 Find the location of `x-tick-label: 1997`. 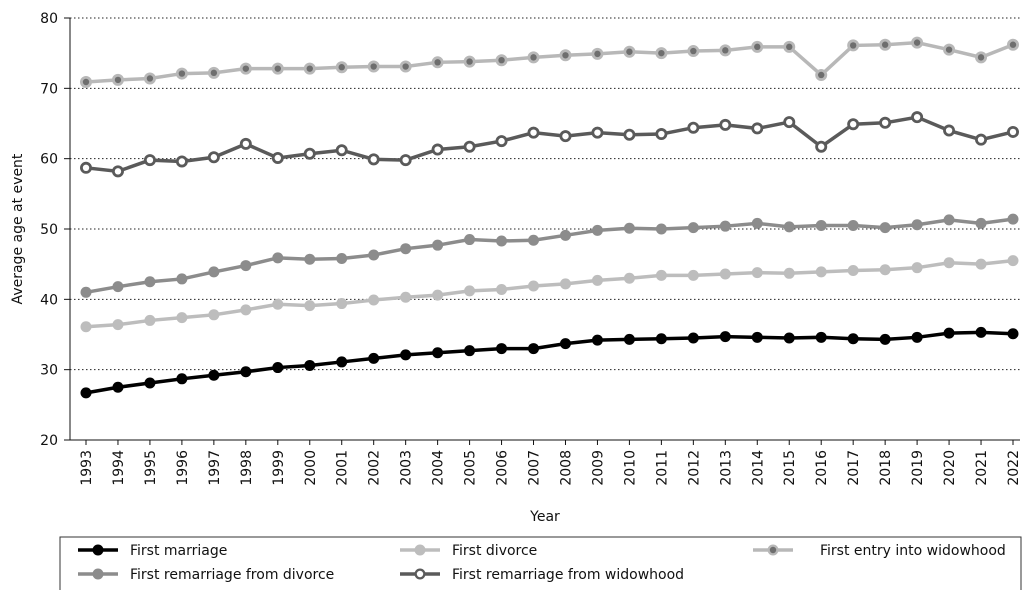

x-tick-label: 1997 is located at coordinates (215, 468).